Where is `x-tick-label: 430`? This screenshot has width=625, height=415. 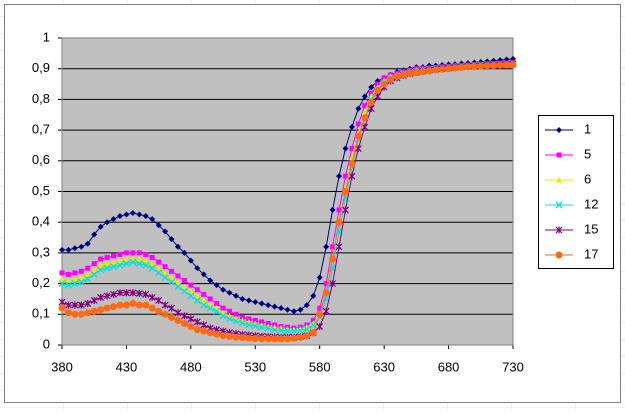 x-tick-label: 430 is located at coordinates (127, 366).